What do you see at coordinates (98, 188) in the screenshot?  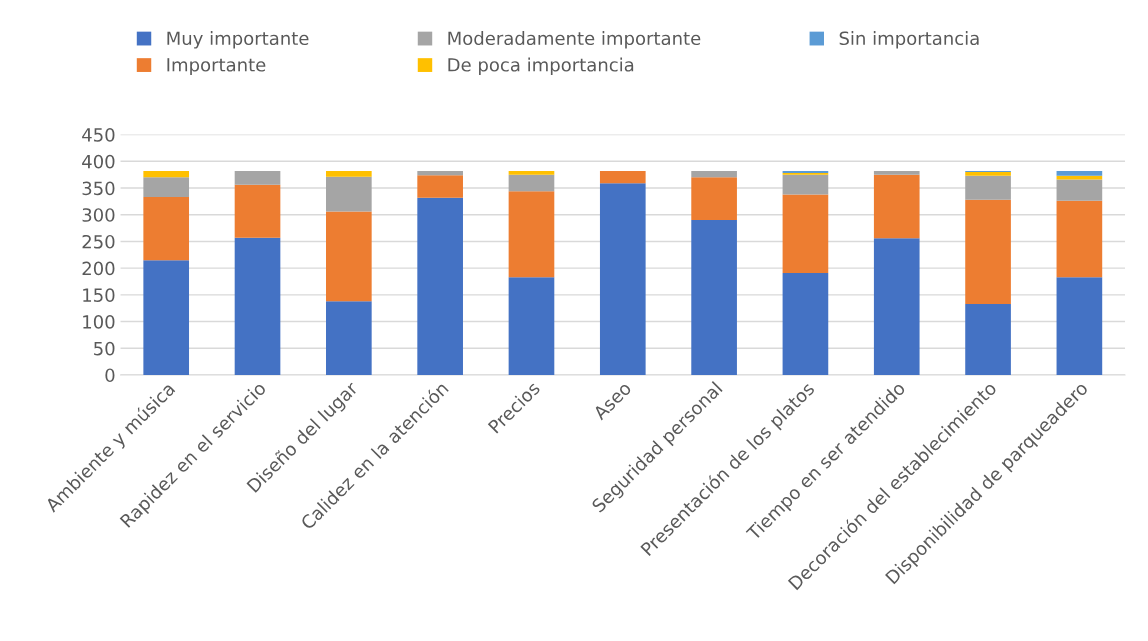 I see `y-tick-label: 350` at bounding box center [98, 188].